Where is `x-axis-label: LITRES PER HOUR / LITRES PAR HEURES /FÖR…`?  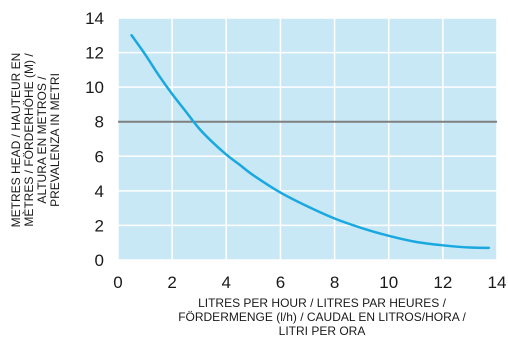
x-axis-label: LITRES PER HOUR / LITRES PAR HEURES /FÖR… is located at coordinates (322, 317).